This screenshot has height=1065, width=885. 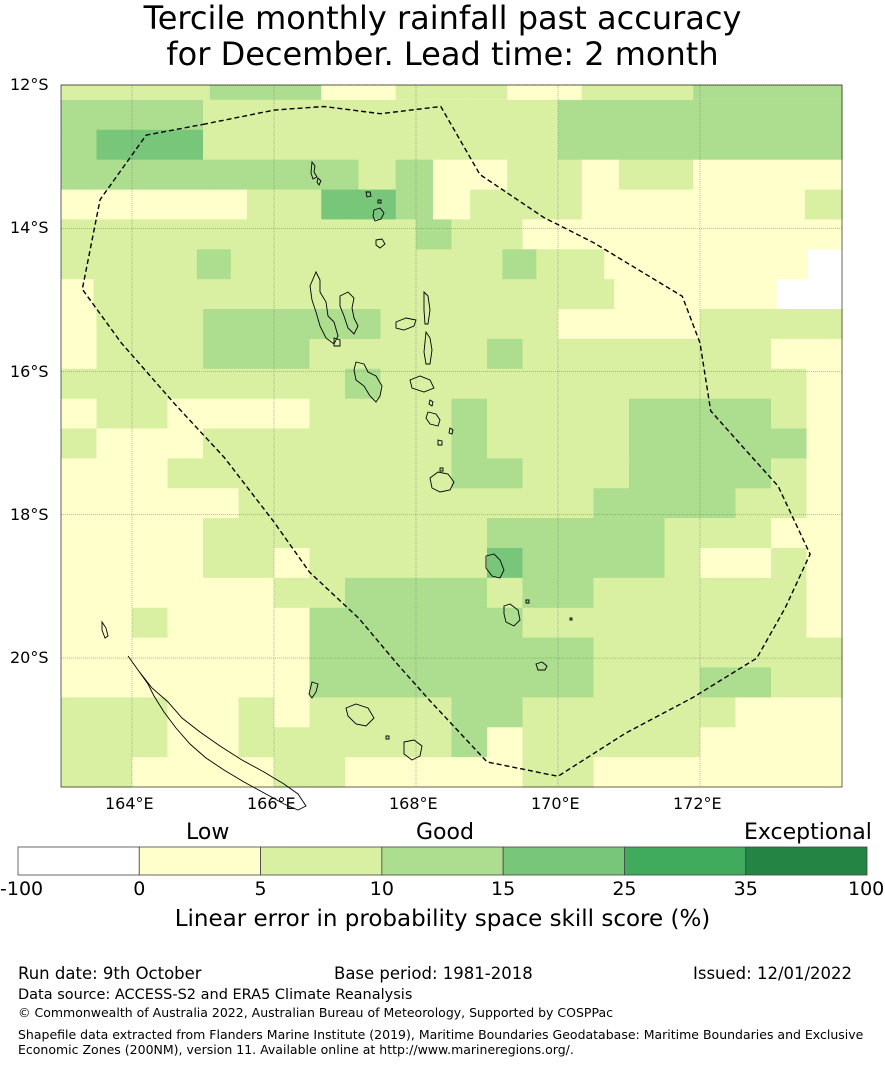 What do you see at coordinates (378, 214) in the screenshot?
I see `island-vanua-lava` at bounding box center [378, 214].